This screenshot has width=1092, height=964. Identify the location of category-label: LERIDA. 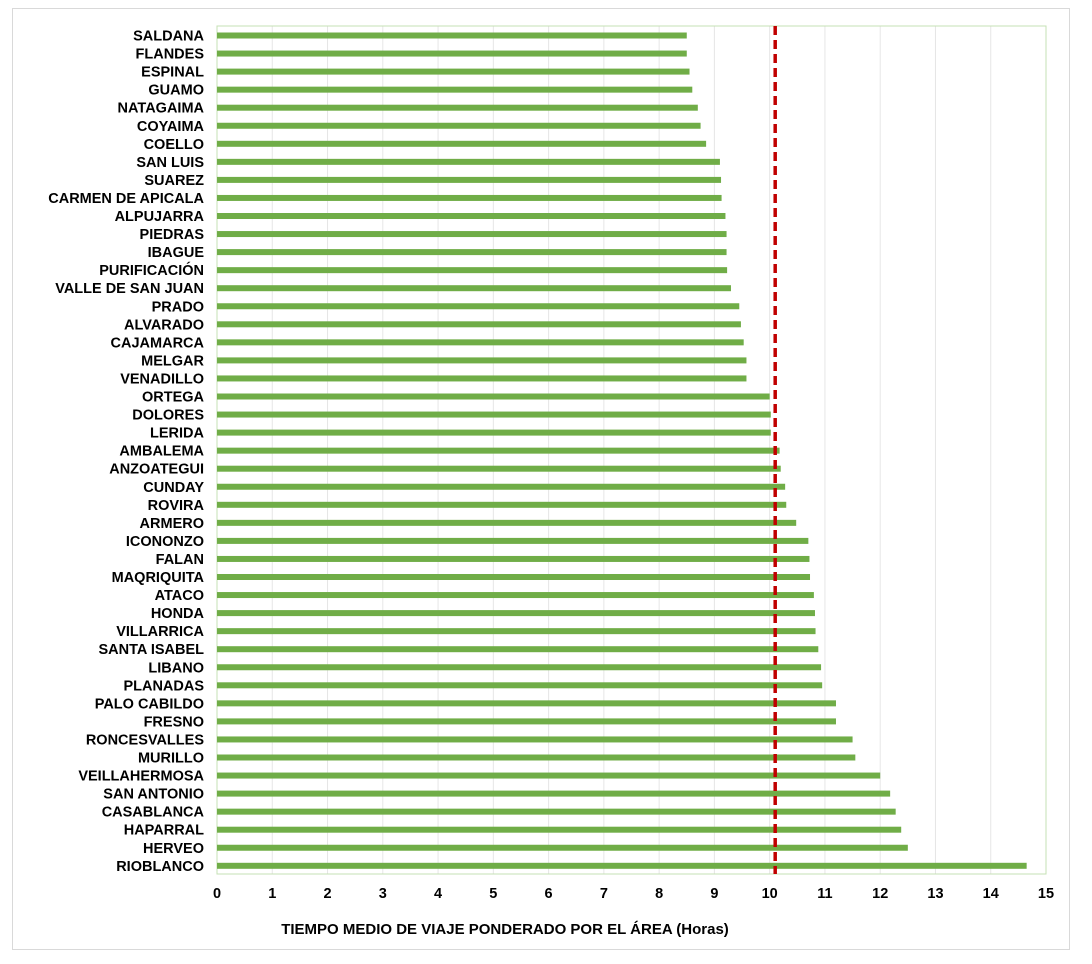
(177, 434).